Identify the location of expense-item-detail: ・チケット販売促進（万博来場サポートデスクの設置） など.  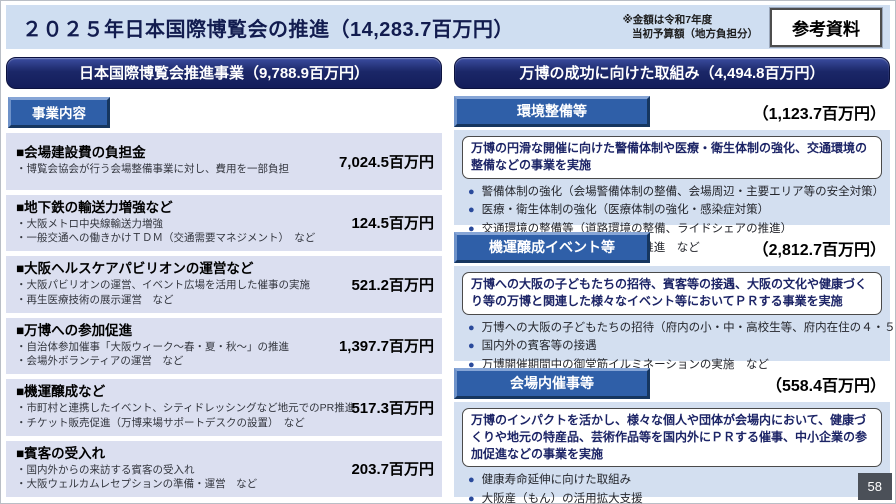
(160, 422).